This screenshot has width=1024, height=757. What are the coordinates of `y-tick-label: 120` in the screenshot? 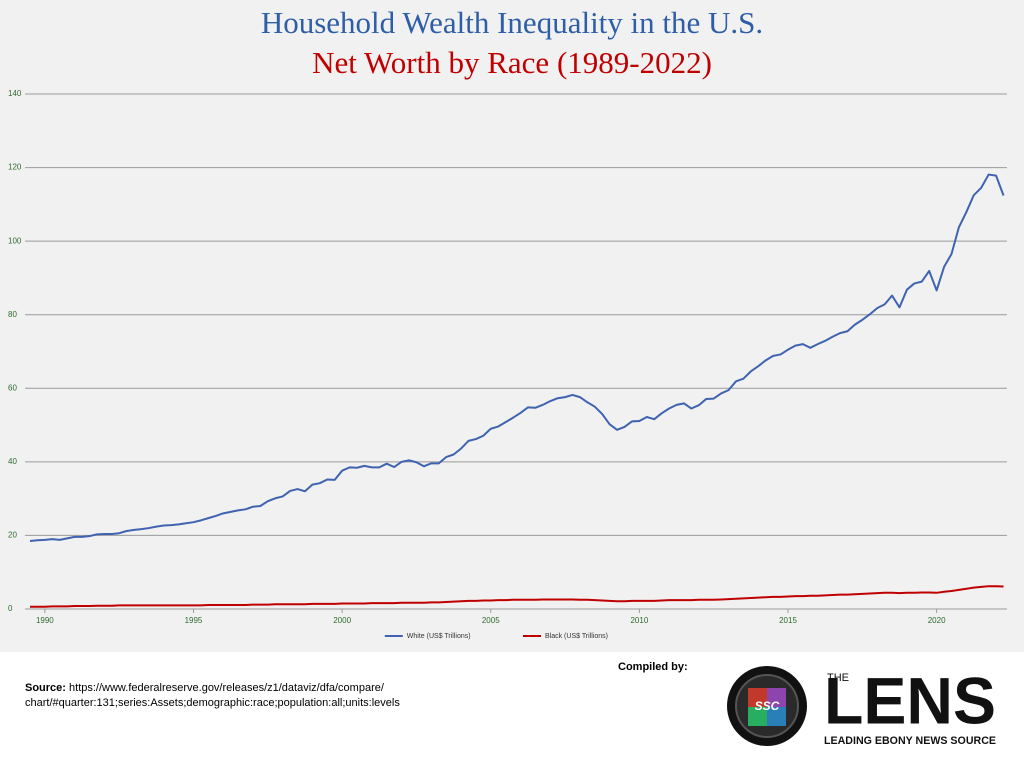 It's located at (15, 167).